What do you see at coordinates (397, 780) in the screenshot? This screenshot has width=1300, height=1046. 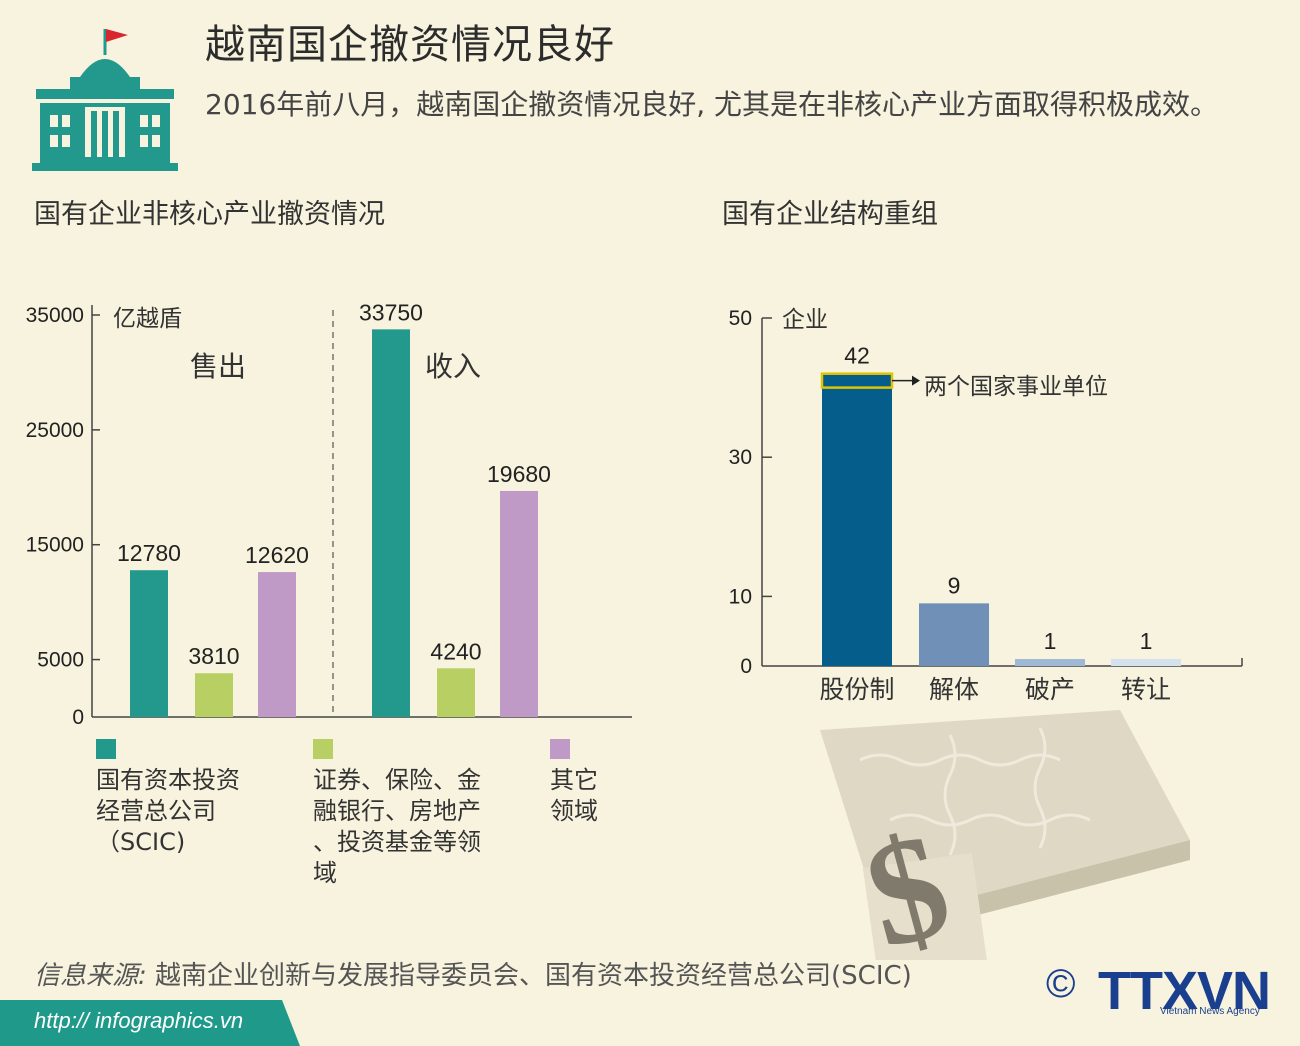 I see `legend-line: 证券、保险、金` at bounding box center [397, 780].